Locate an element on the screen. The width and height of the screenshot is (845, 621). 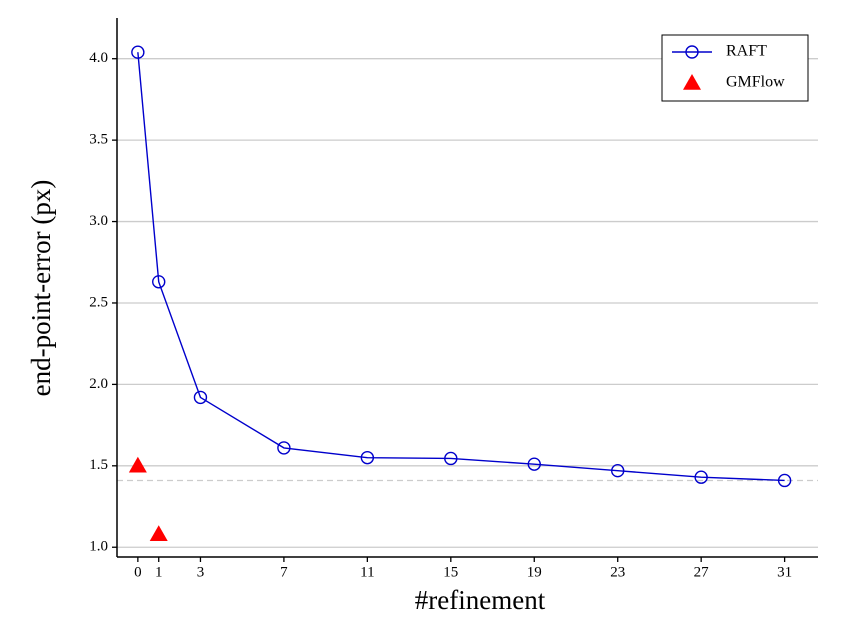
y-tick-label: 3.5 is located at coordinates (98, 140).